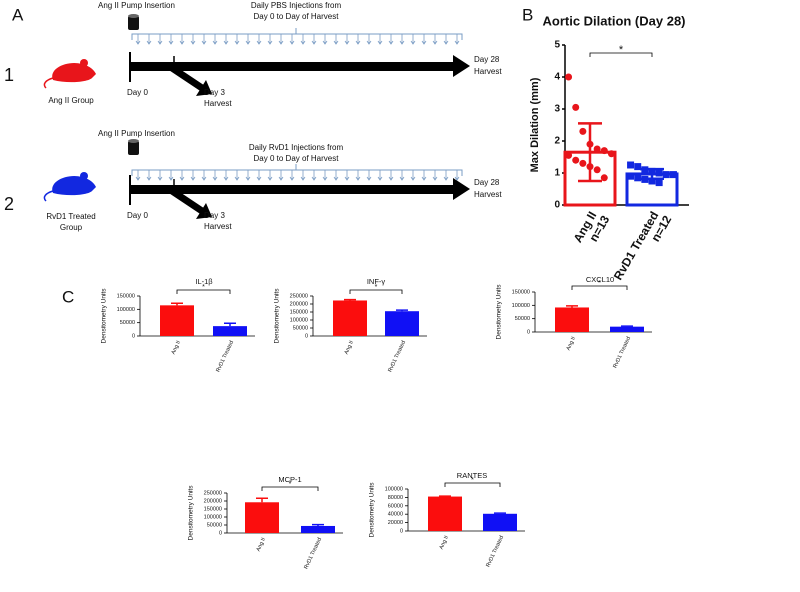 The width and height of the screenshot is (800, 592). What do you see at coordinates (557, 45) in the screenshot?
I see `y-tick-label: 5` at bounding box center [557, 45].